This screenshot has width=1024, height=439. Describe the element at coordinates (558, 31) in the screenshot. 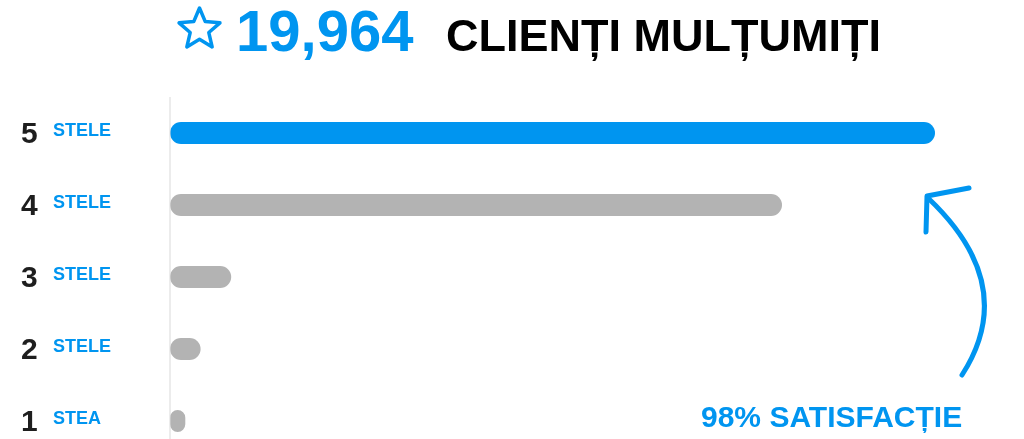

I see `chart-title: 19,964 CLIENȚI MULȚUMIȚI` at that location.